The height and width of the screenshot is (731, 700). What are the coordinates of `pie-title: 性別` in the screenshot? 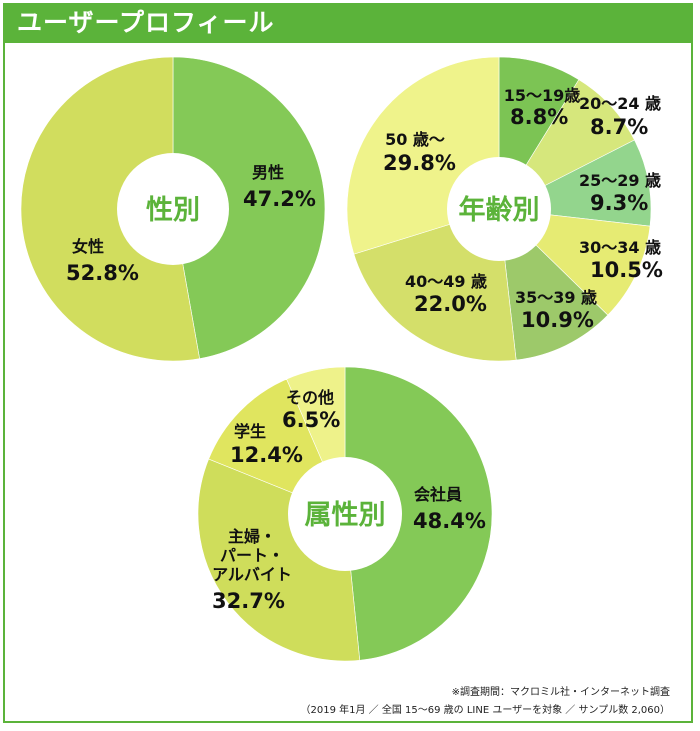 It's located at (173, 210).